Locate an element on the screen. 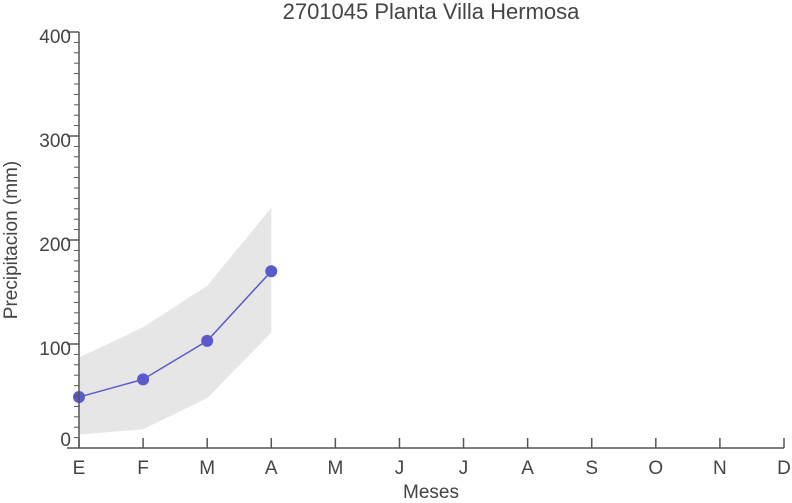 Image resolution: width=792 pixels, height=503 pixels. x-axis-label: Meses is located at coordinates (431, 492).